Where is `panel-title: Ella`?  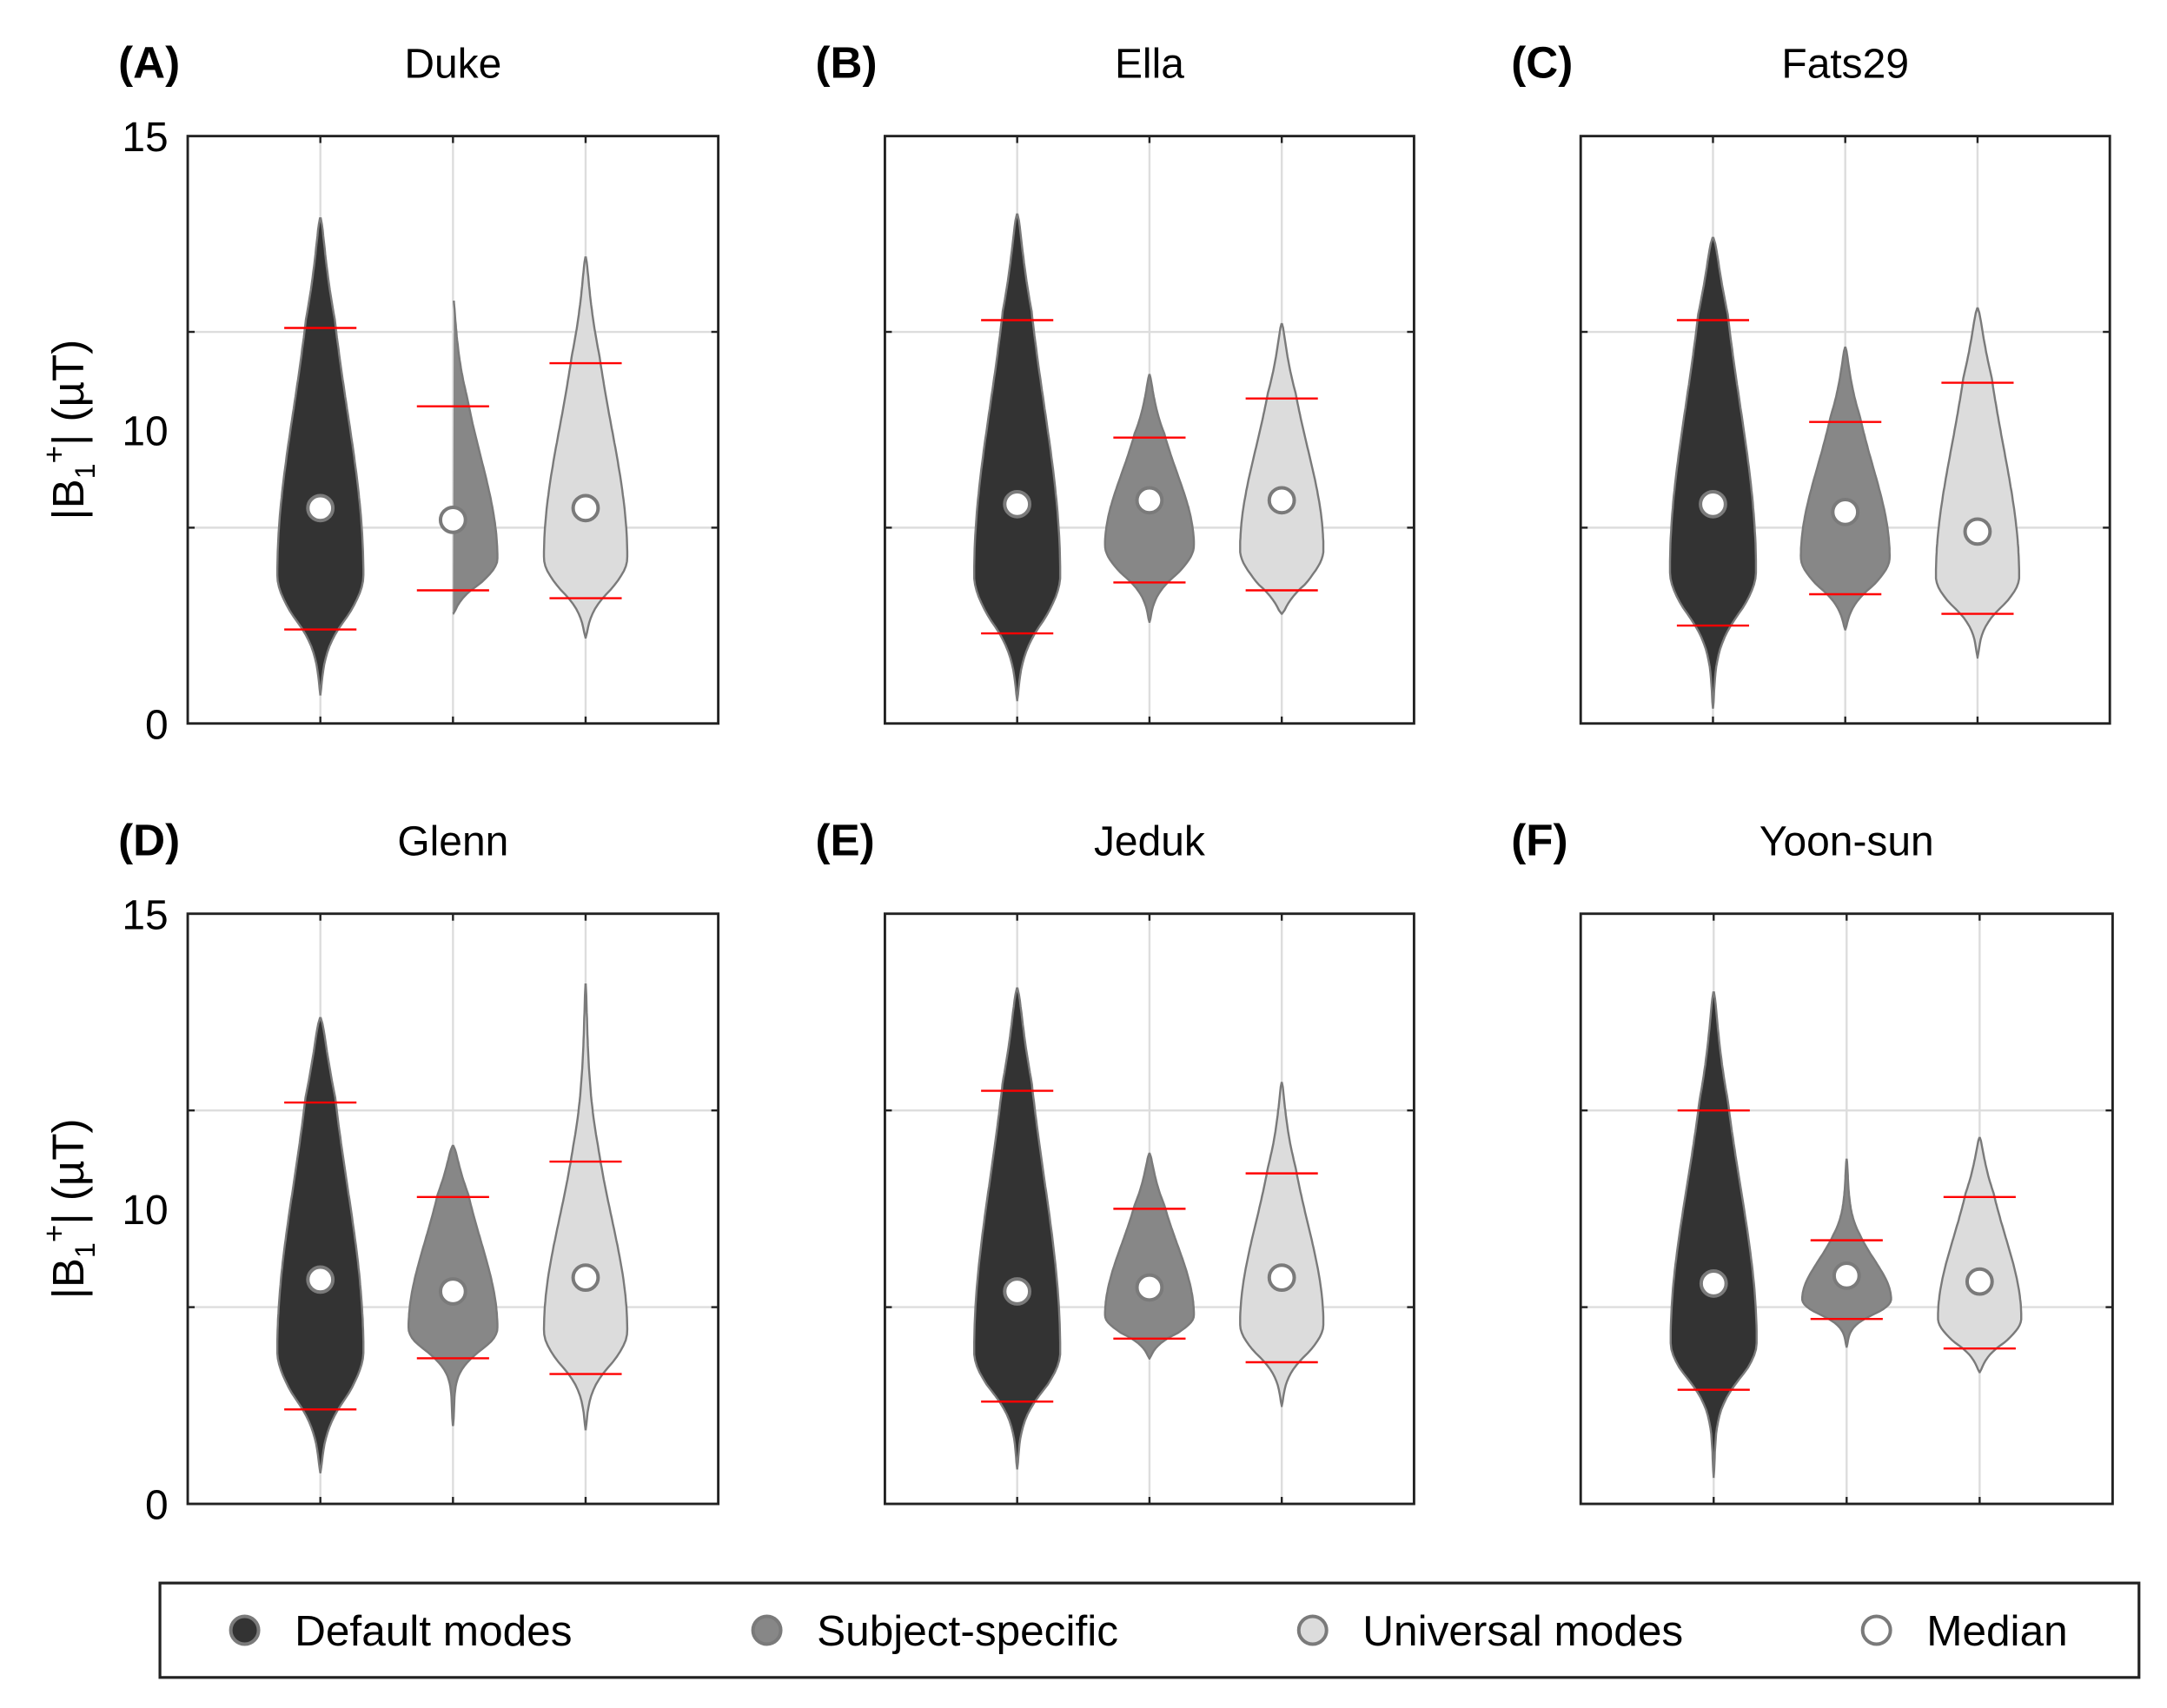 panel-title: Ella is located at coordinates (1150, 65).